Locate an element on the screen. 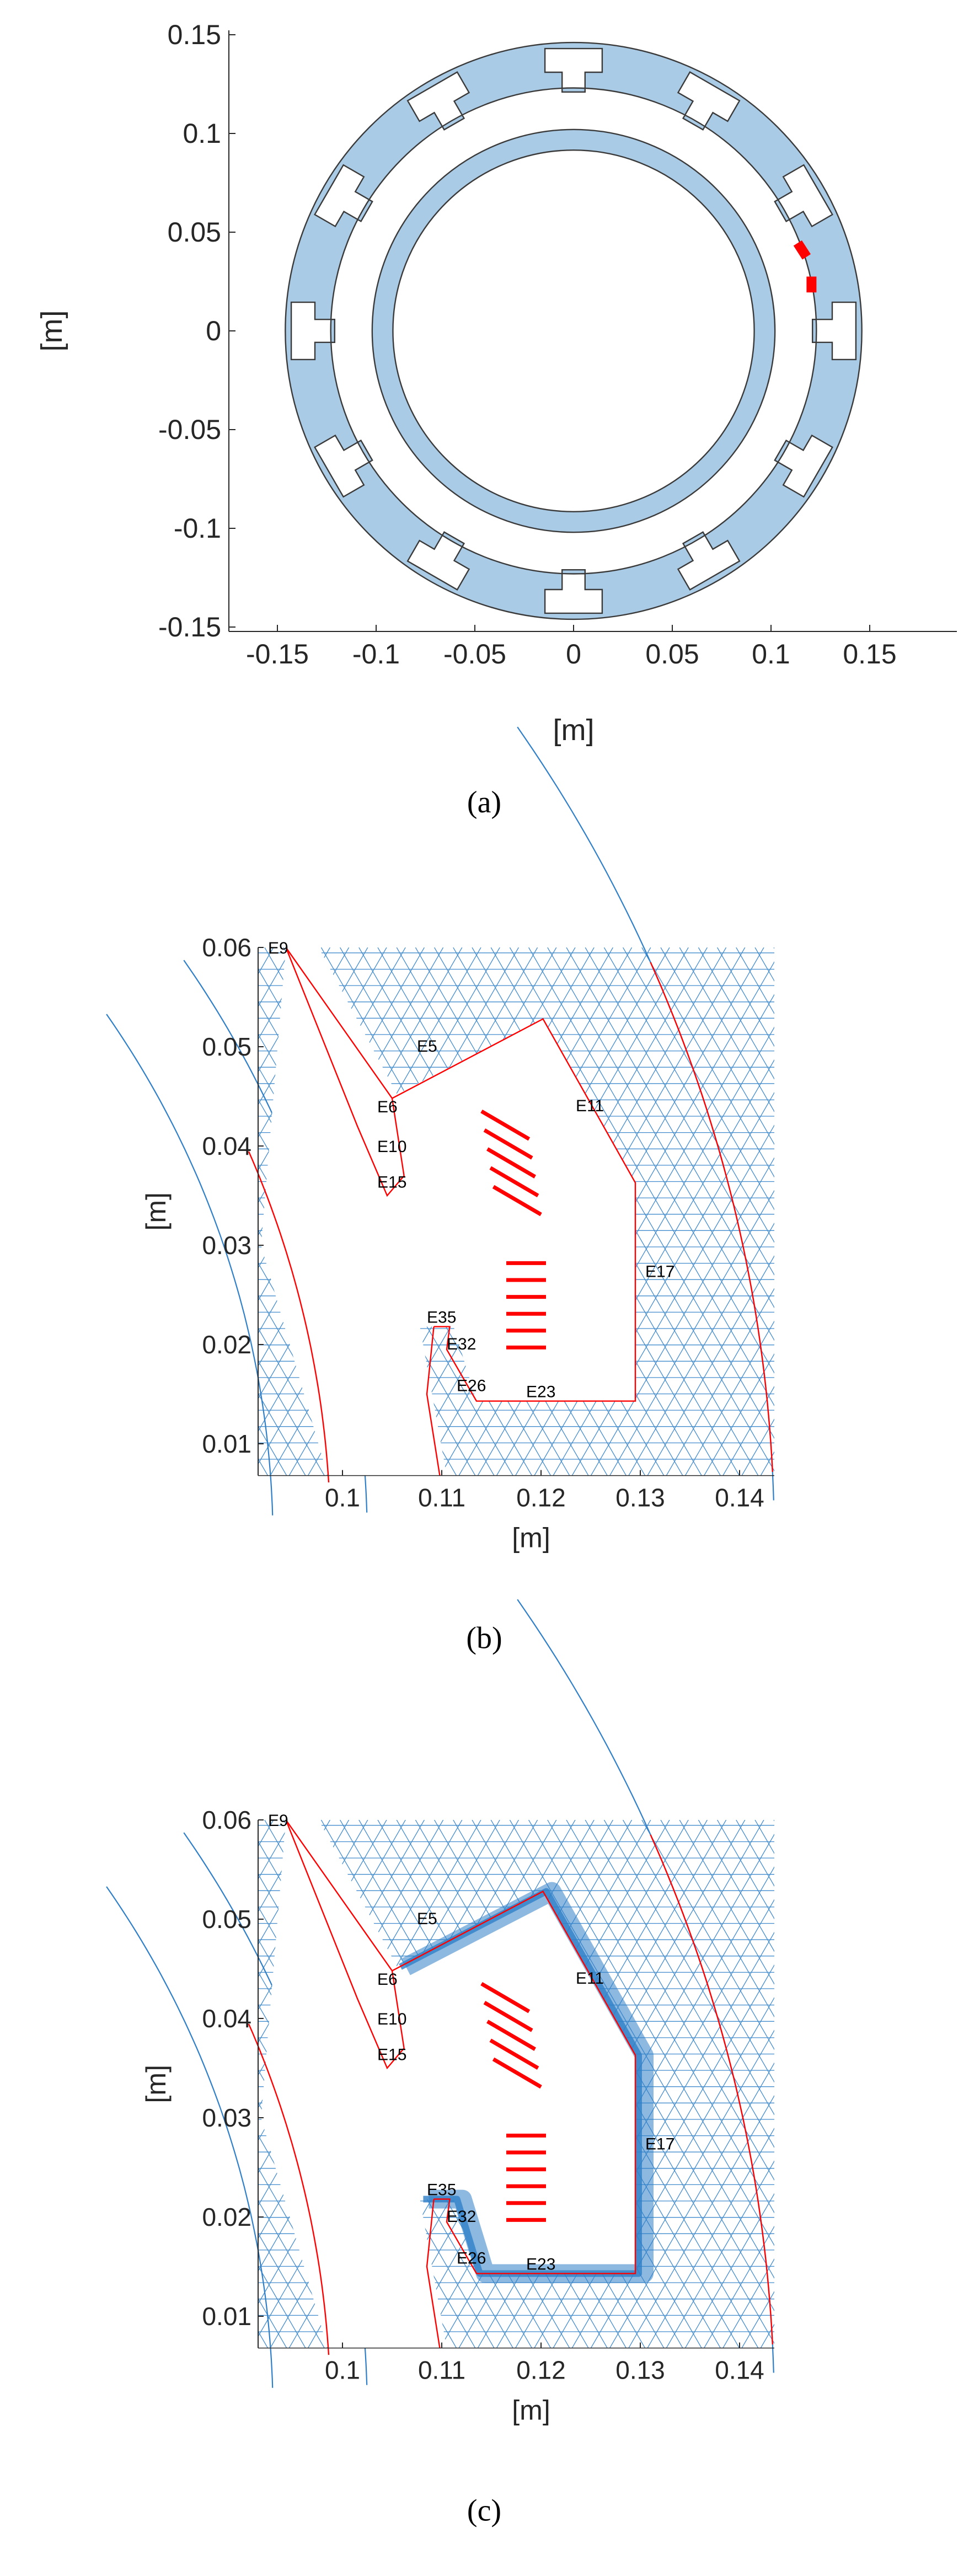  y-tick-label: -0.05 is located at coordinates (189, 429).